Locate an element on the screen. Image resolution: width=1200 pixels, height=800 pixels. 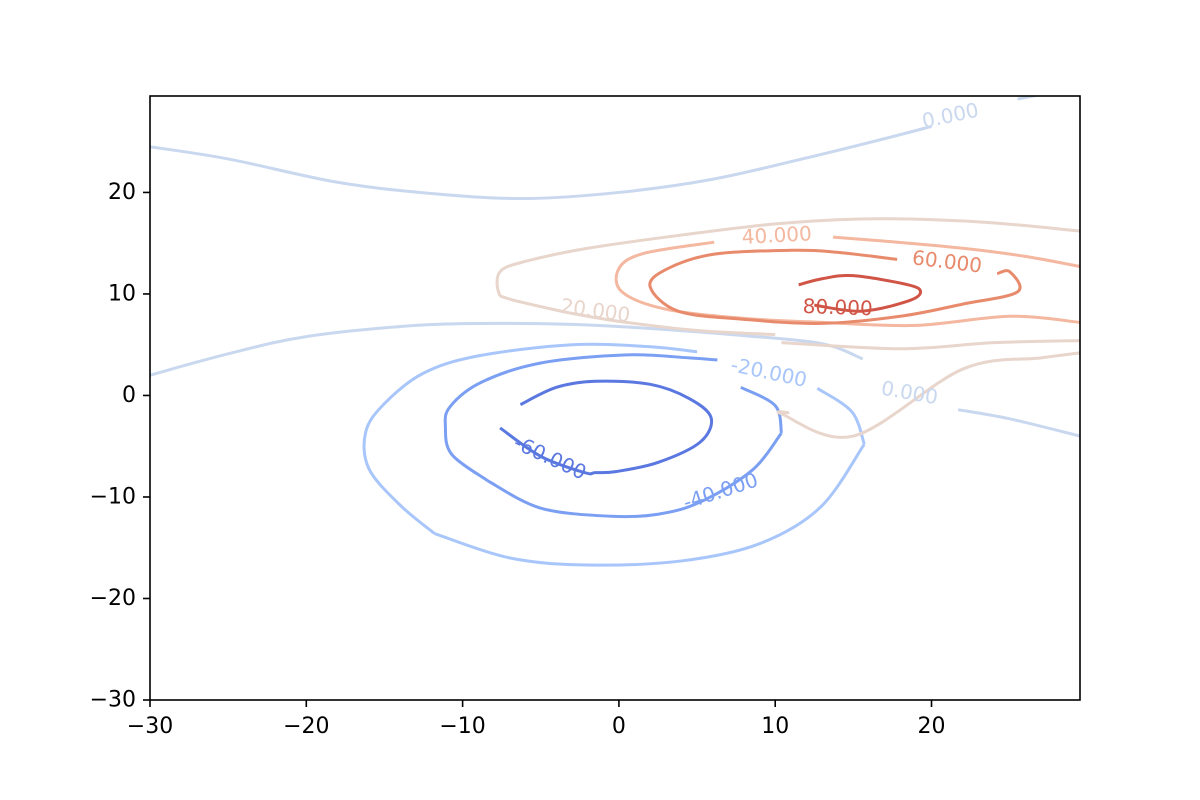
y-tick-label: 20 is located at coordinates (122, 192).